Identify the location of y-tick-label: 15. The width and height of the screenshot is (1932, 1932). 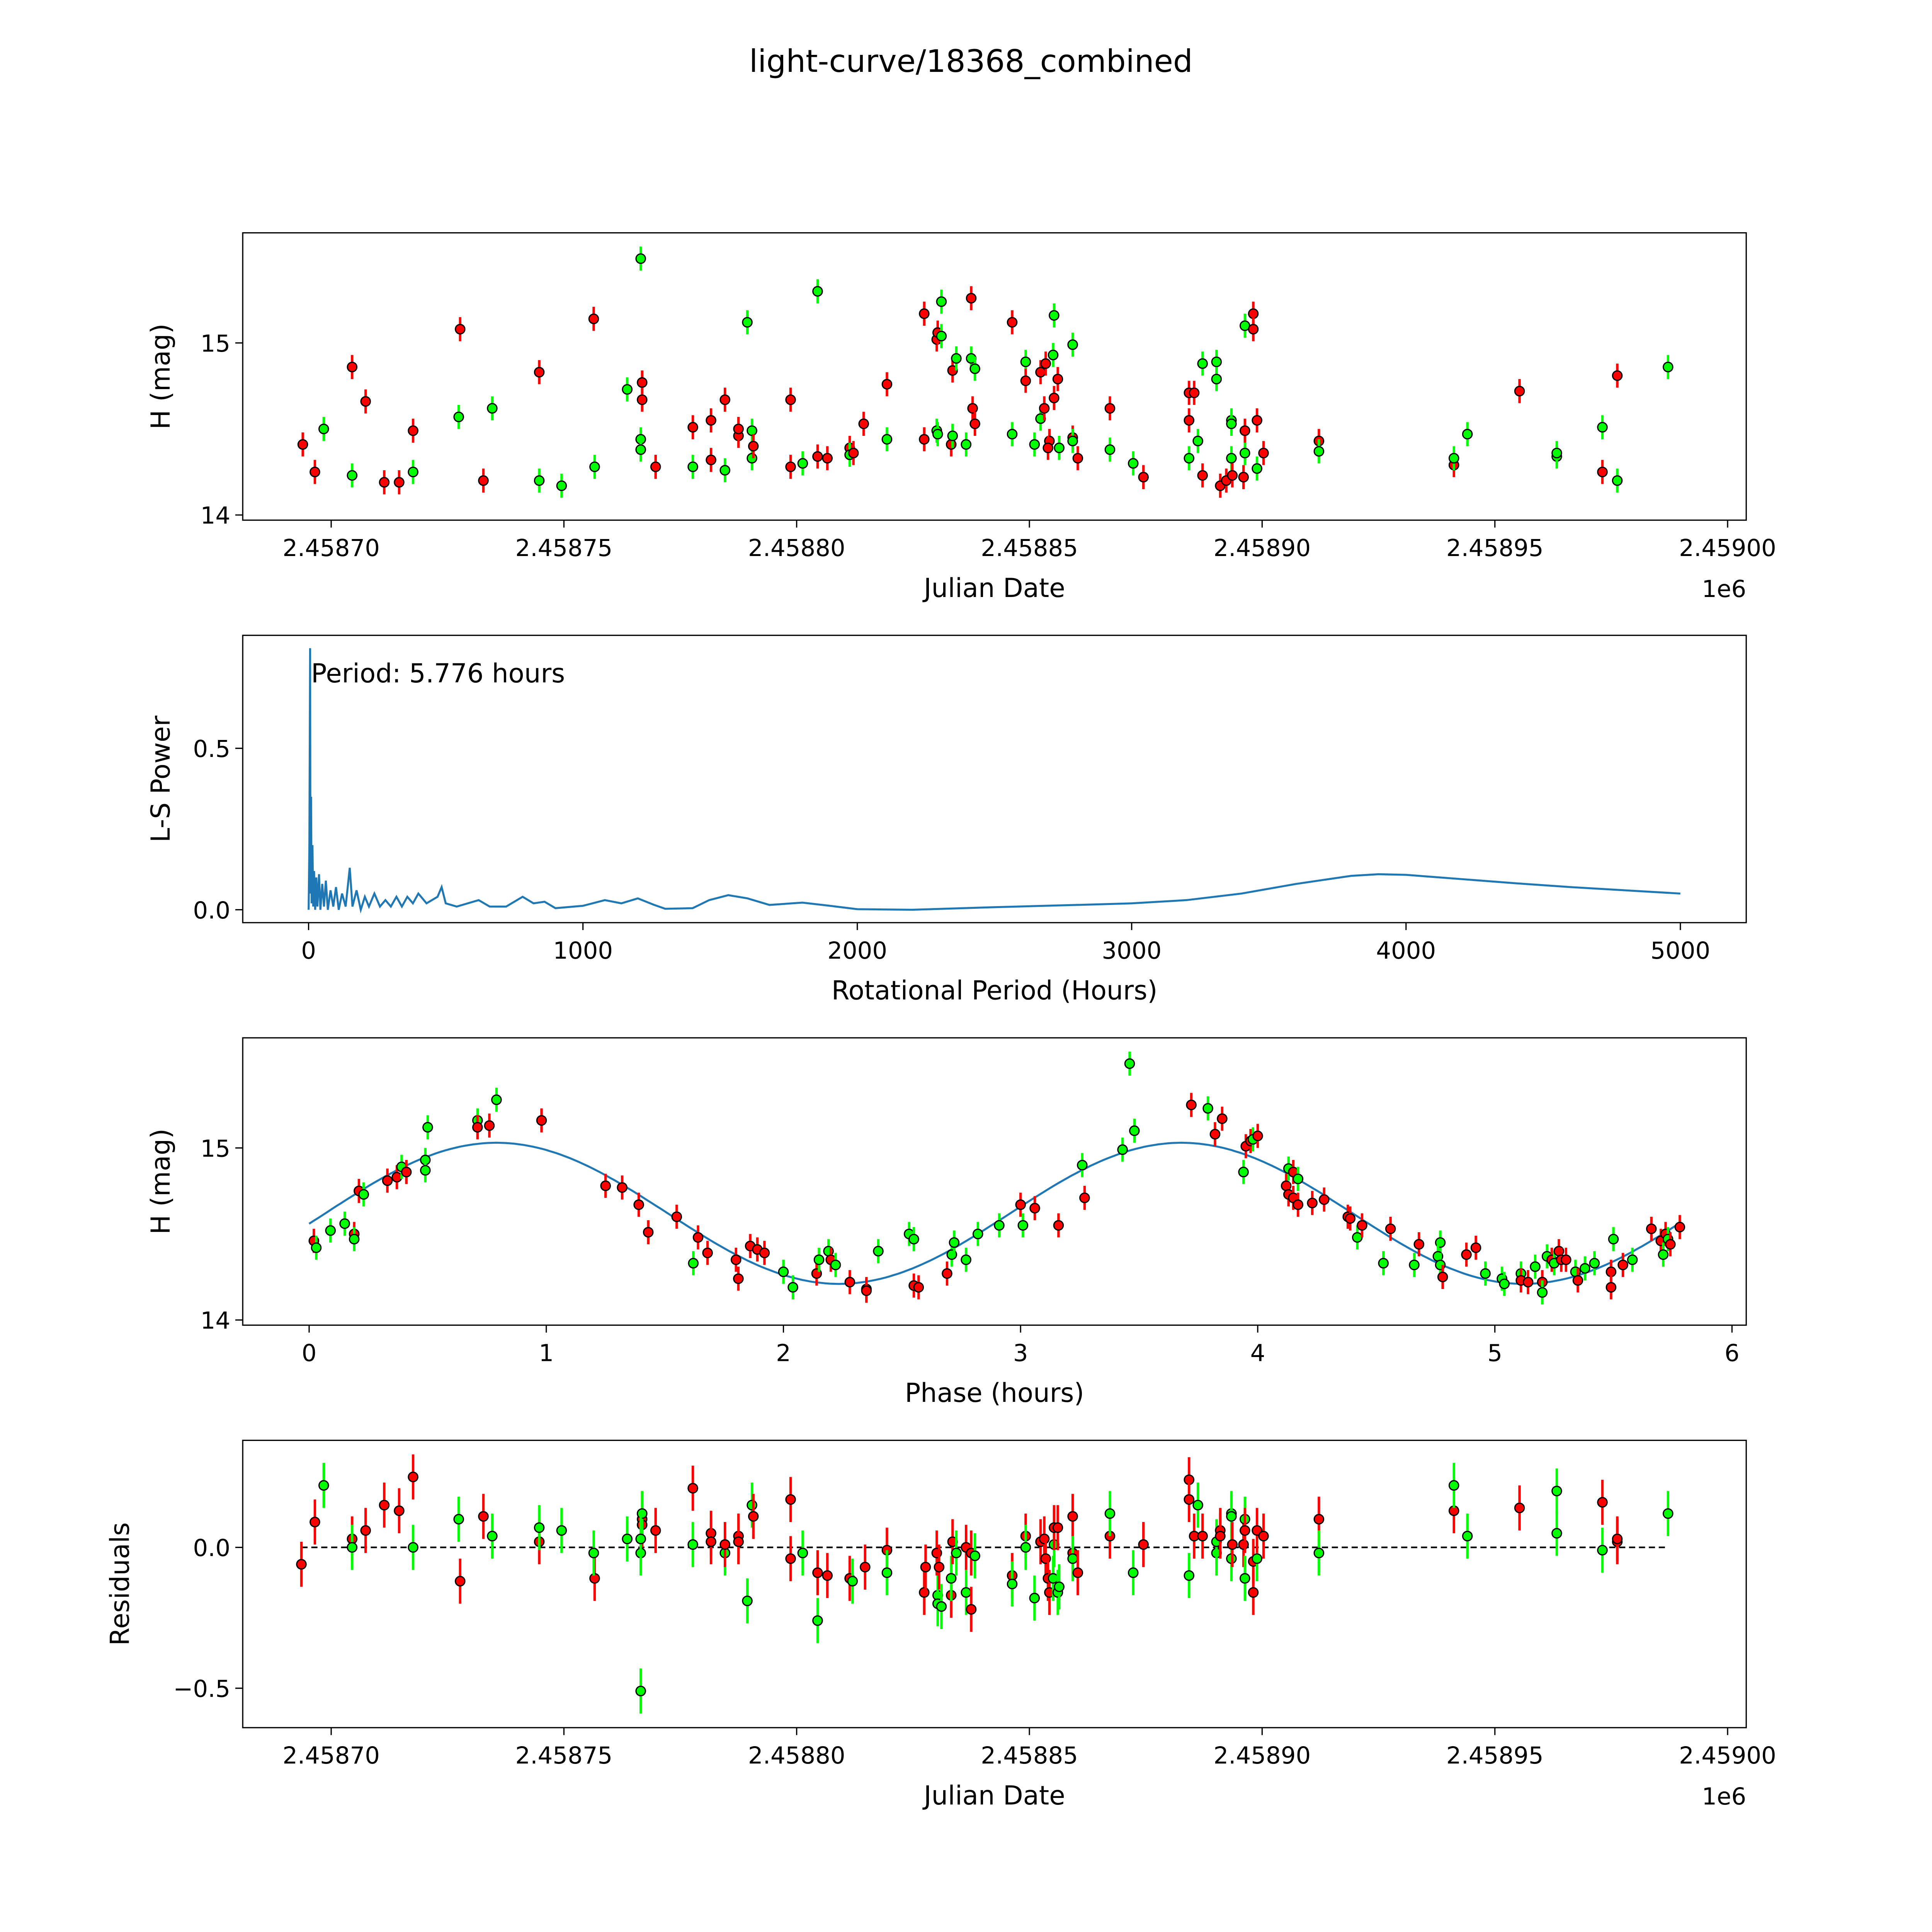
(216, 1148).